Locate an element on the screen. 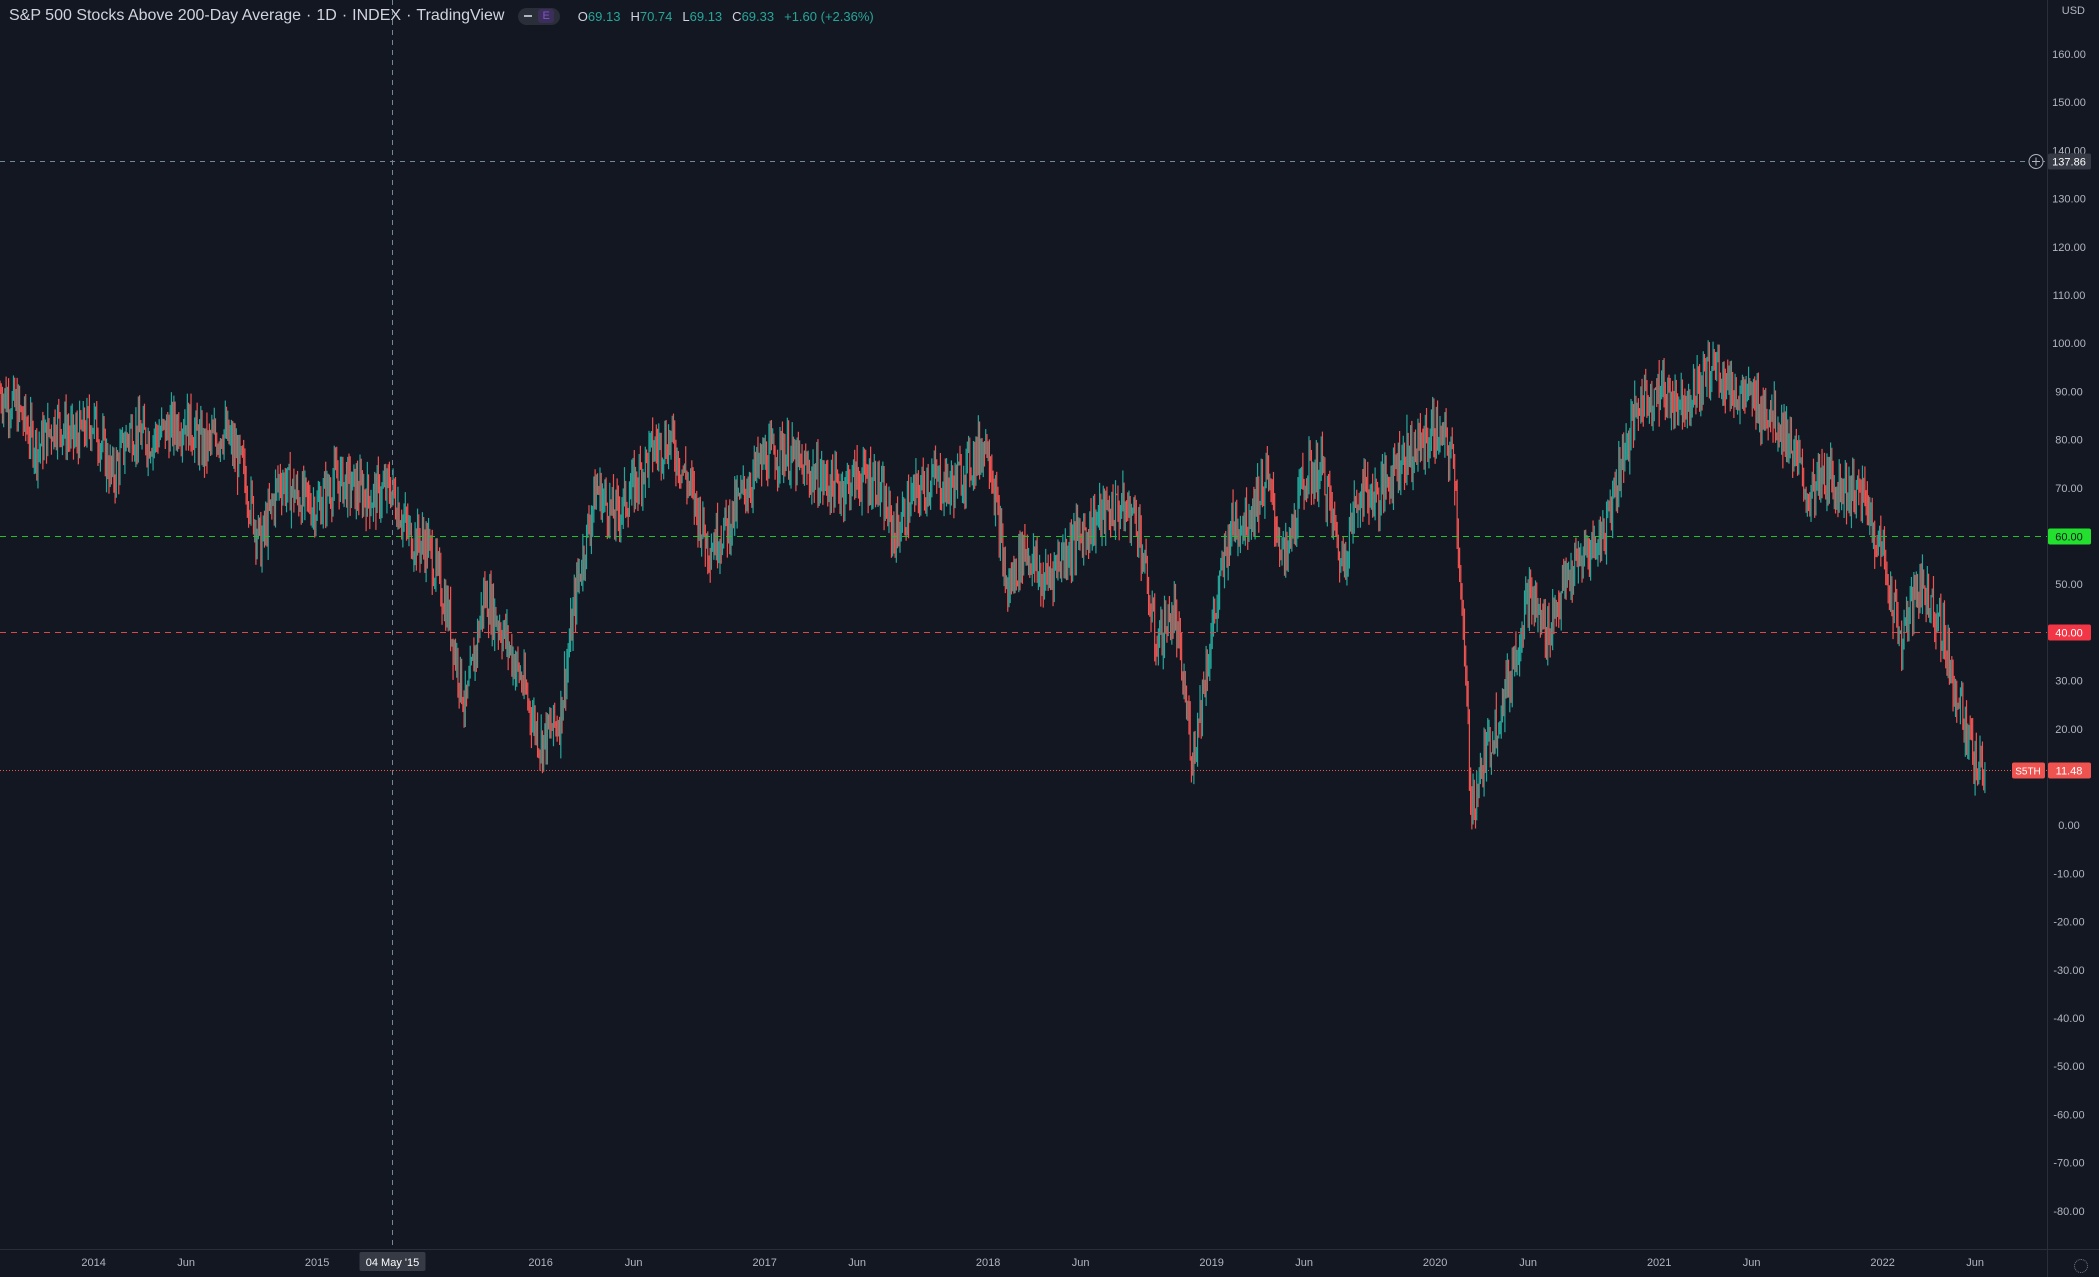 The image size is (2099, 1277). price-tick-label: 0.00 is located at coordinates (2068, 826).